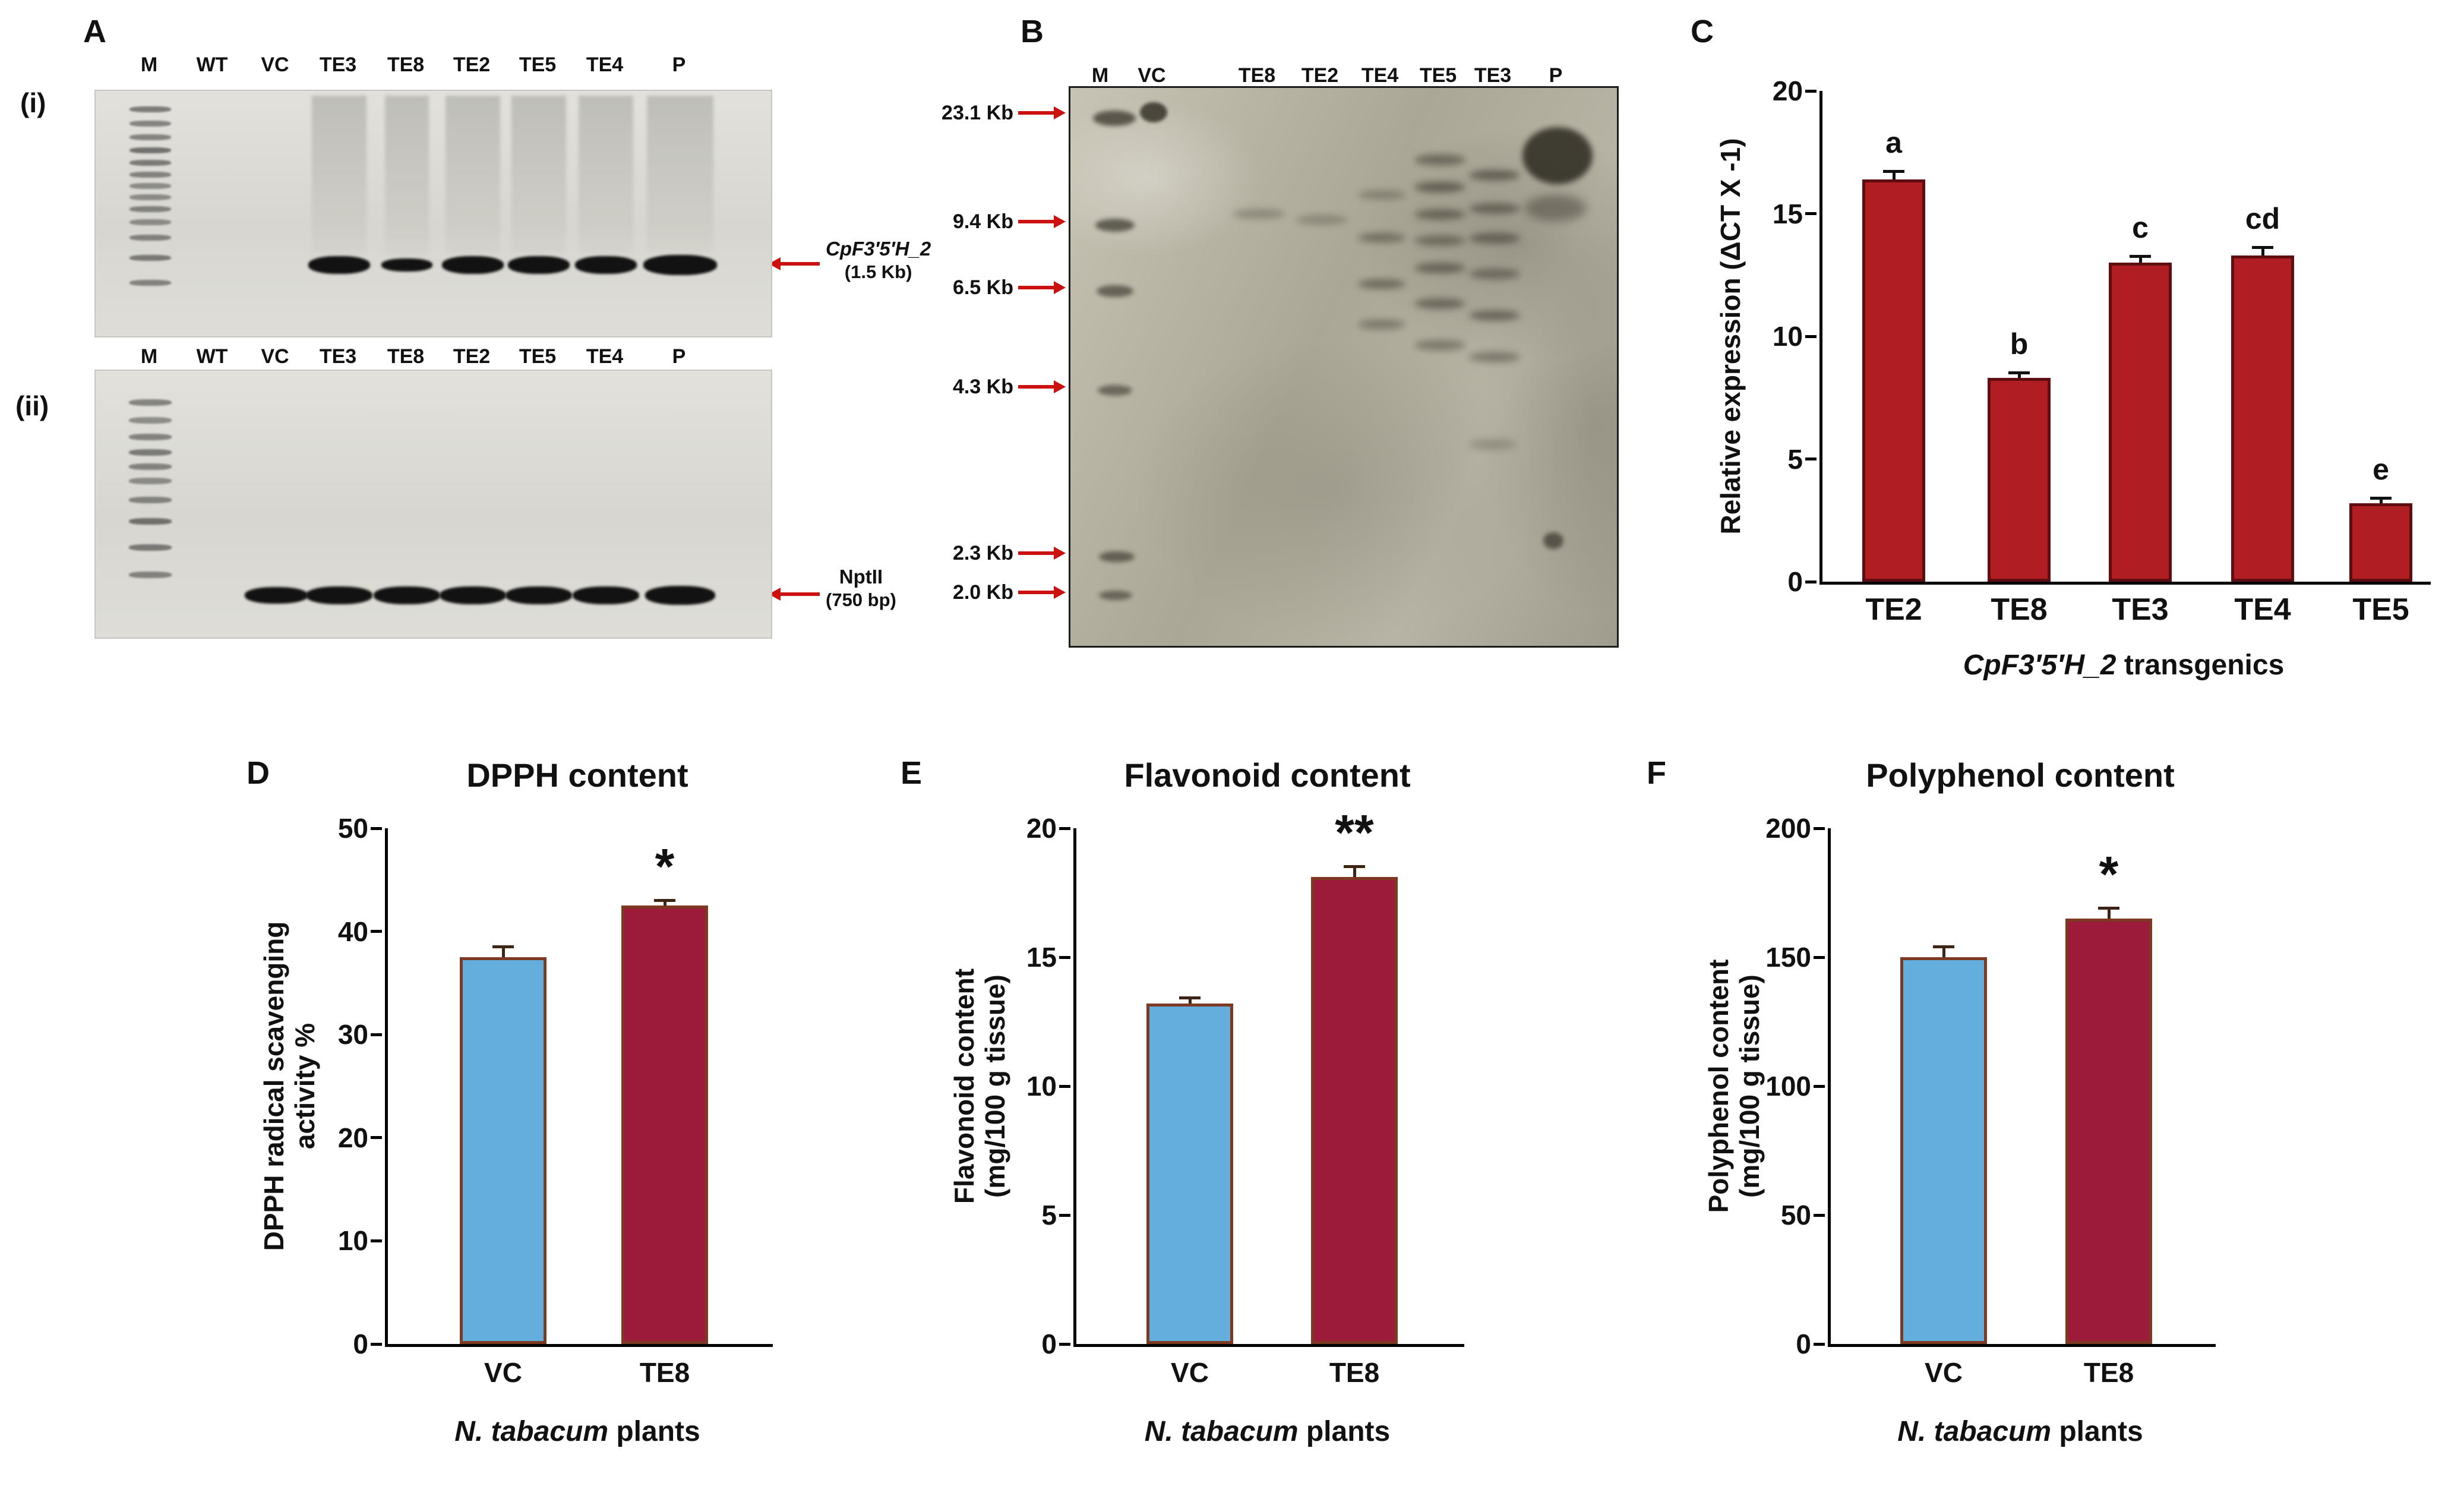  I want to click on bar-TE2, so click(1894, 380).